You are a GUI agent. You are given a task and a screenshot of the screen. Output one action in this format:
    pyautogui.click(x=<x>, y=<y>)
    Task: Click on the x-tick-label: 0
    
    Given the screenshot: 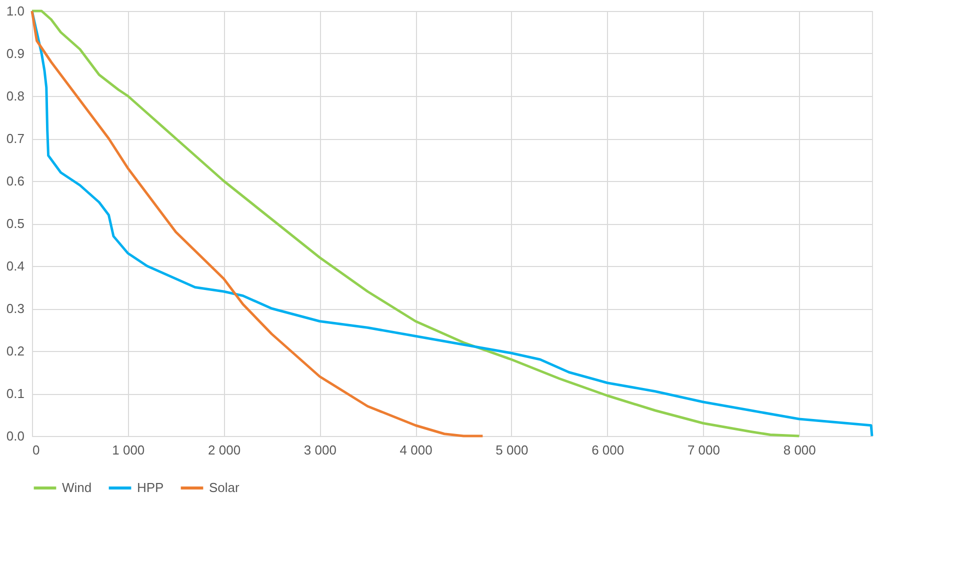 What is the action you would take?
    pyautogui.click(x=36, y=450)
    